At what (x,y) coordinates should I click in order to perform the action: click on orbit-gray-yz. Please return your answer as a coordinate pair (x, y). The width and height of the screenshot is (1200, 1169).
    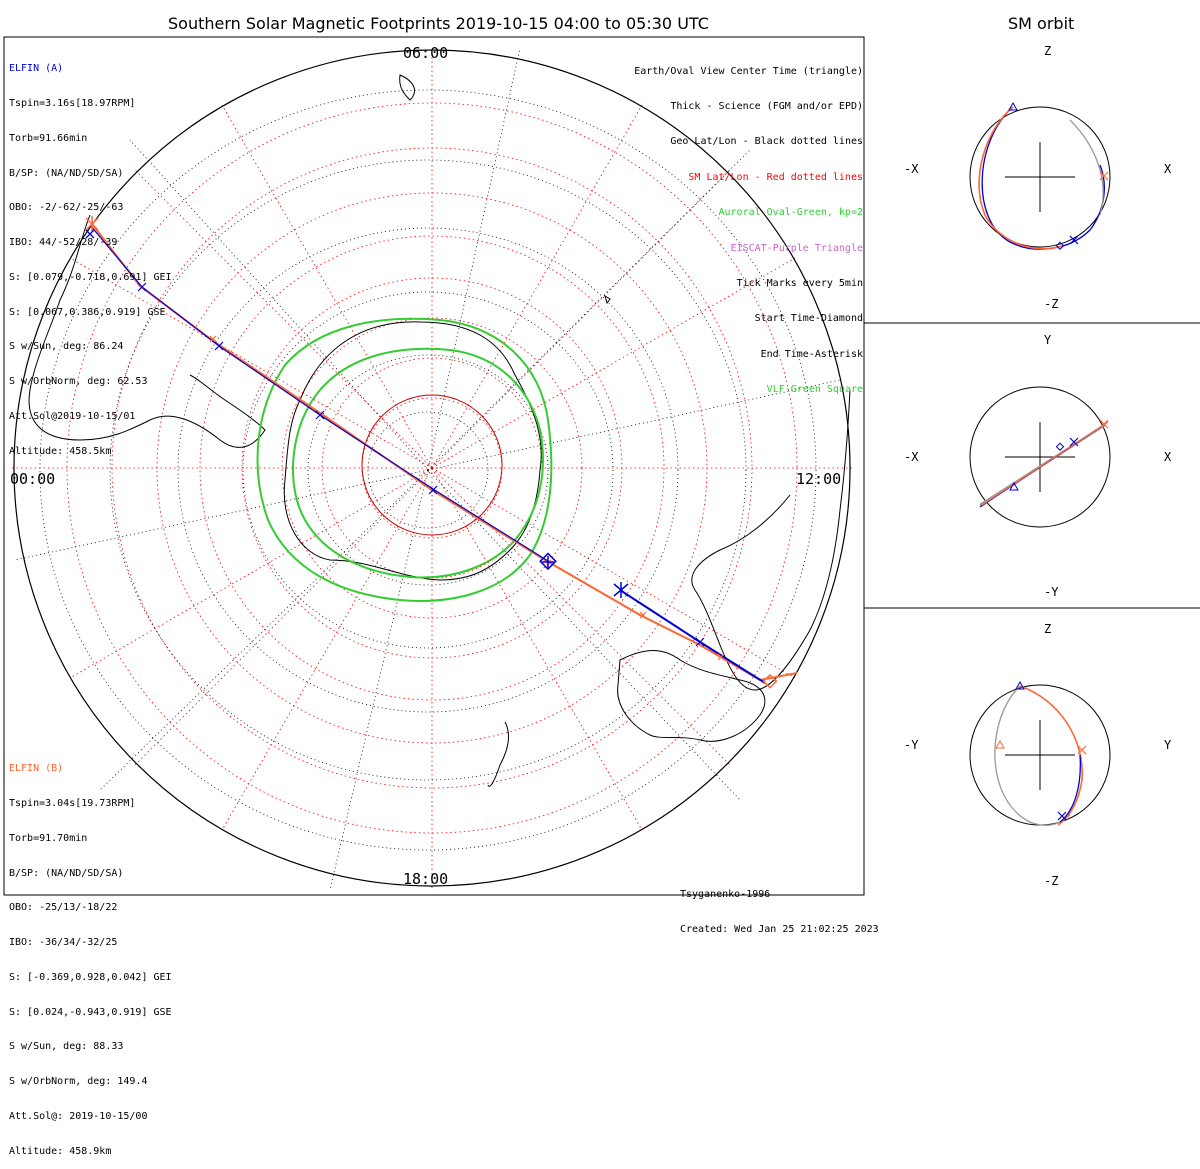
    Looking at the image, I should click on (1032, 755).